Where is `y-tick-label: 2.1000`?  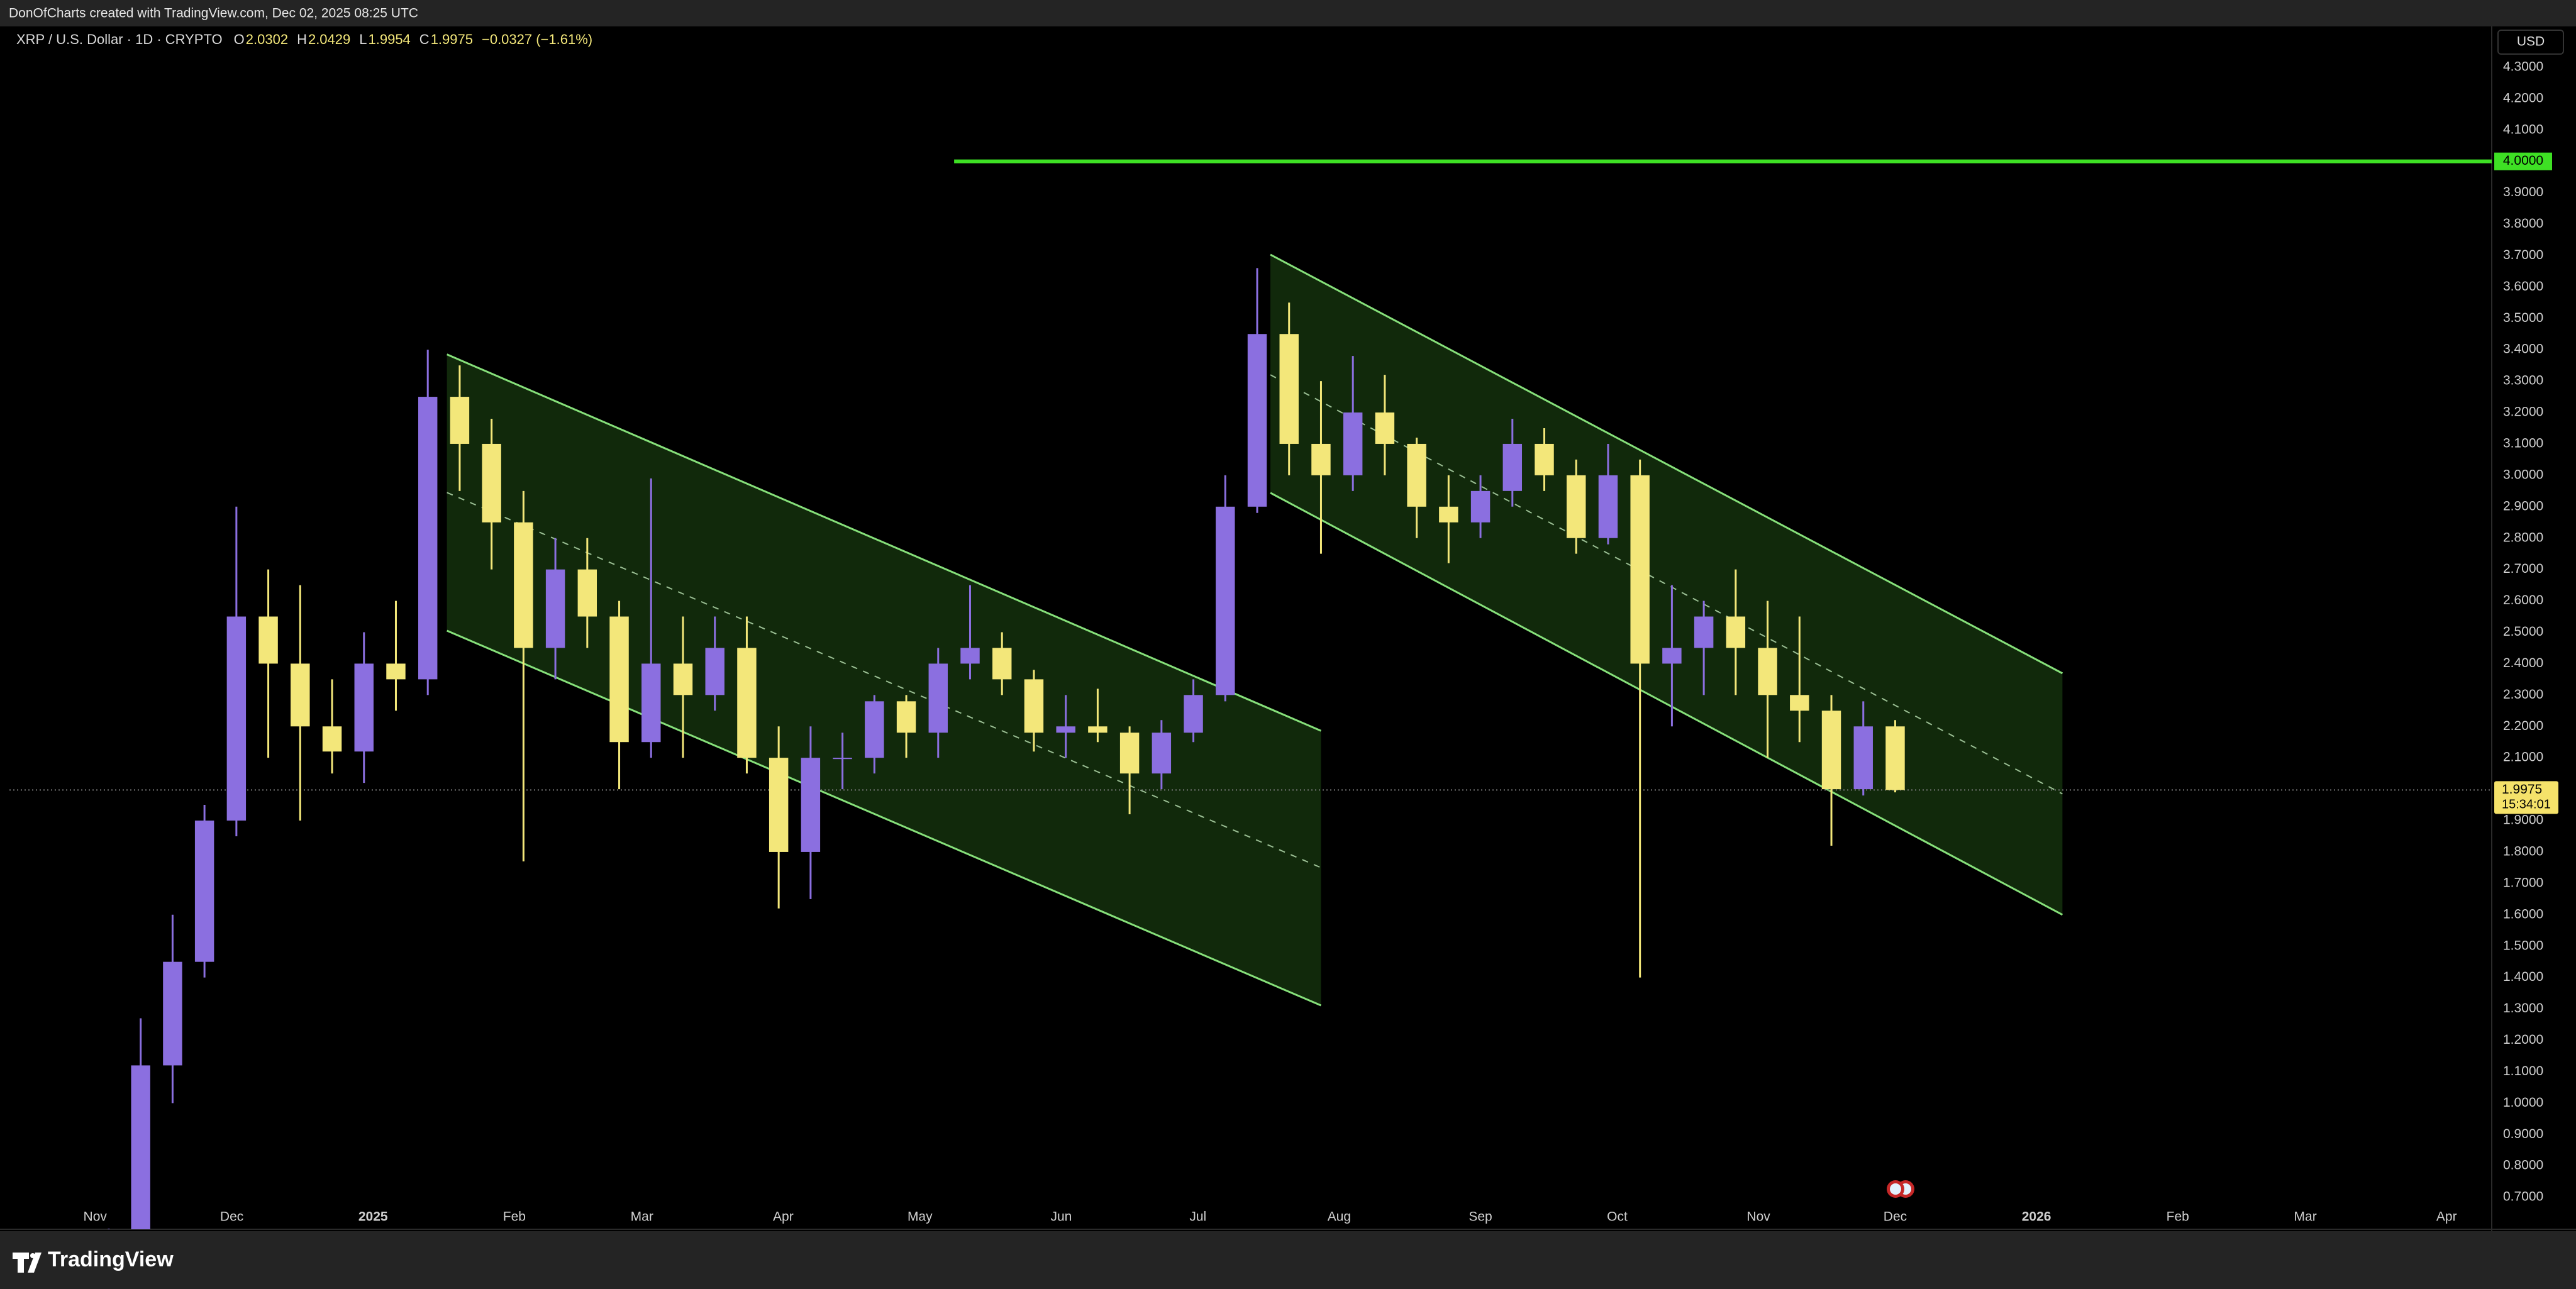 y-tick-label: 2.1000 is located at coordinates (2523, 758).